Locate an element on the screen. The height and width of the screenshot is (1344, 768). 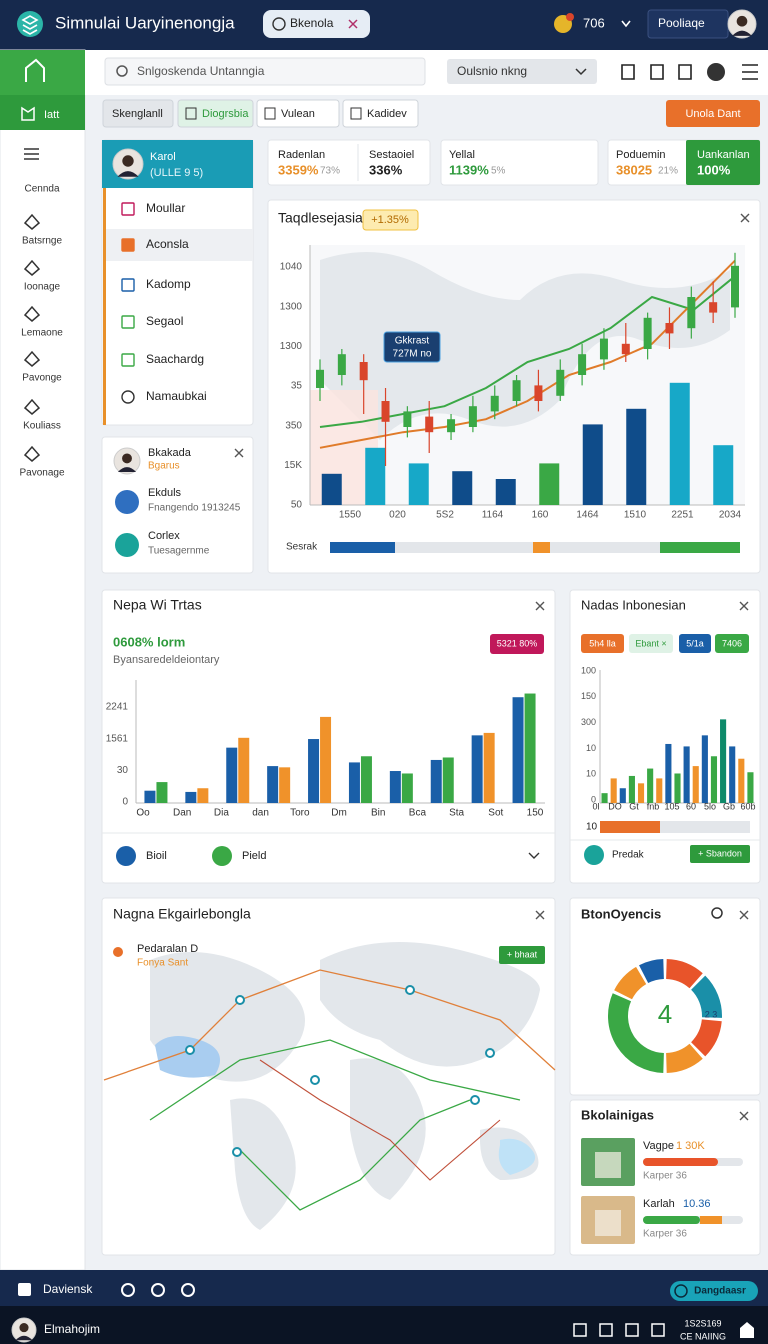
x-label: 105 is located at coordinates (671, 806).